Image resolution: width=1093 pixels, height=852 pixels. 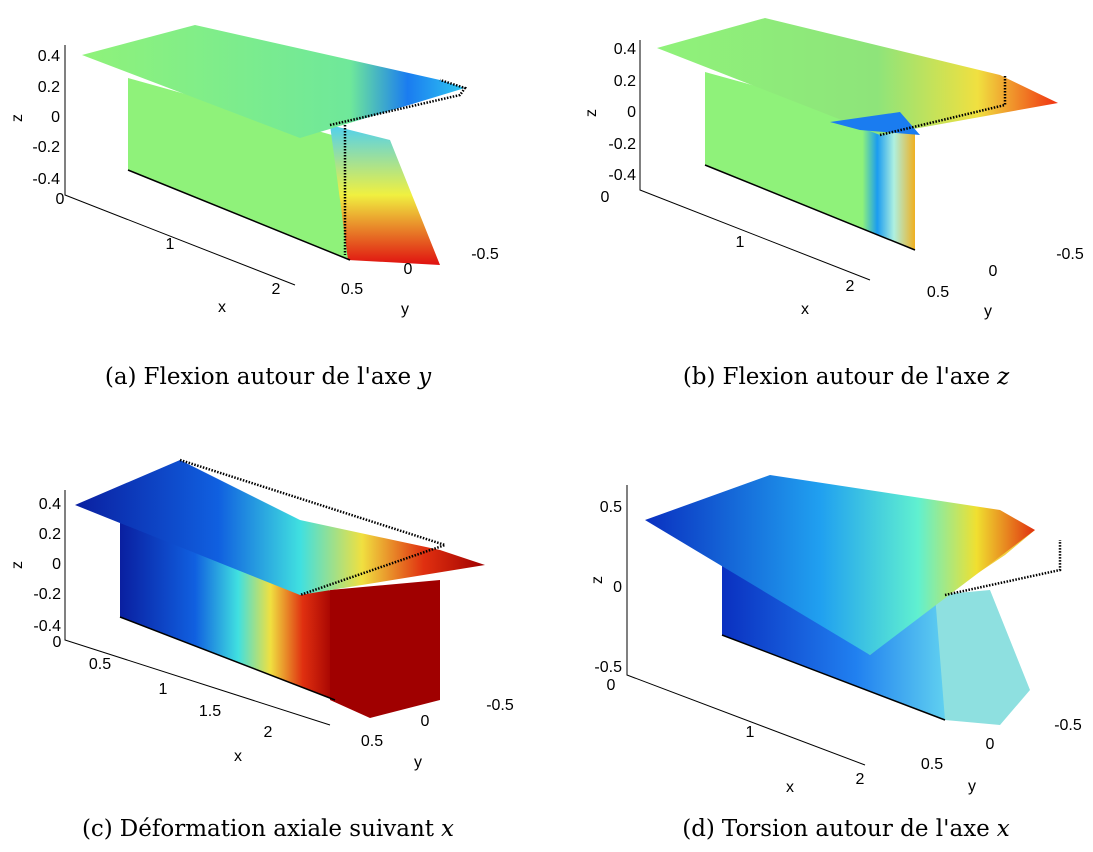 What do you see at coordinates (100, 664) in the screenshot?
I see `x-tick-label: 0.5` at bounding box center [100, 664].